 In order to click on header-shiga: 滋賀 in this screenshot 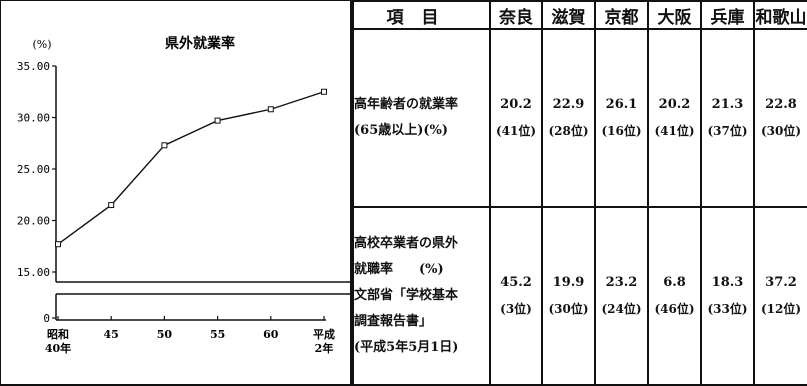, I will do `click(568, 15)`.